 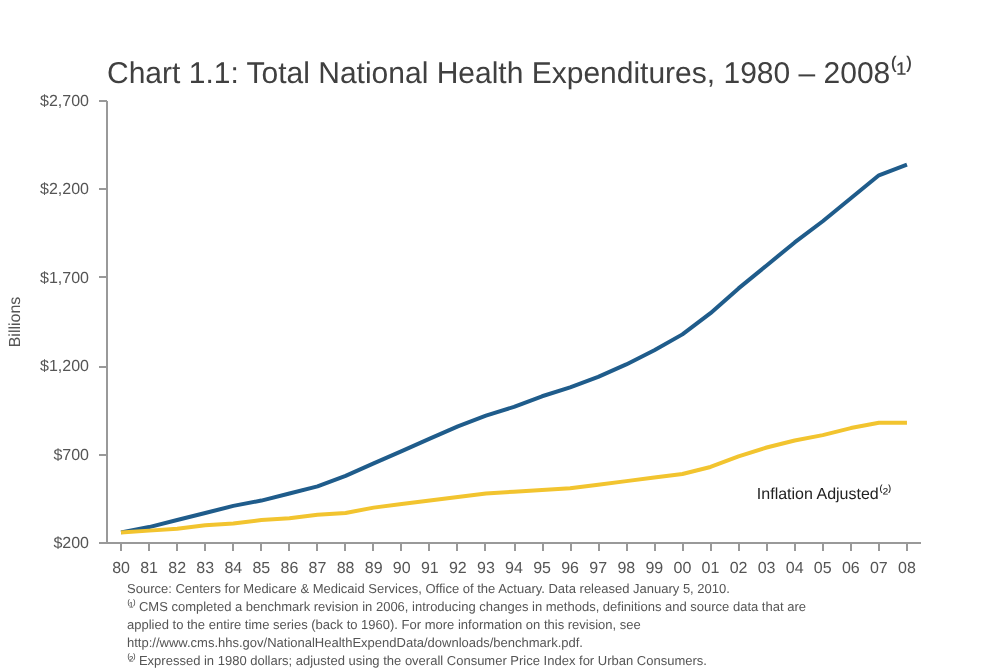 What do you see at coordinates (178, 568) in the screenshot?
I see `x-tick-label: 82` at bounding box center [178, 568].